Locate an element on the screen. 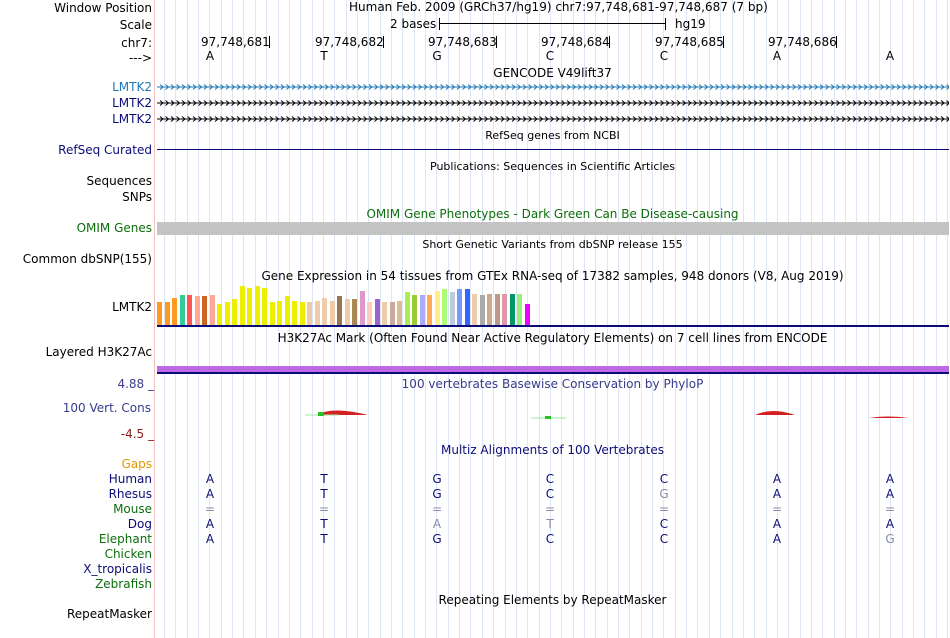 The height and width of the screenshot is (638, 950). gencode-label-1: LMTK2 is located at coordinates (132, 87).